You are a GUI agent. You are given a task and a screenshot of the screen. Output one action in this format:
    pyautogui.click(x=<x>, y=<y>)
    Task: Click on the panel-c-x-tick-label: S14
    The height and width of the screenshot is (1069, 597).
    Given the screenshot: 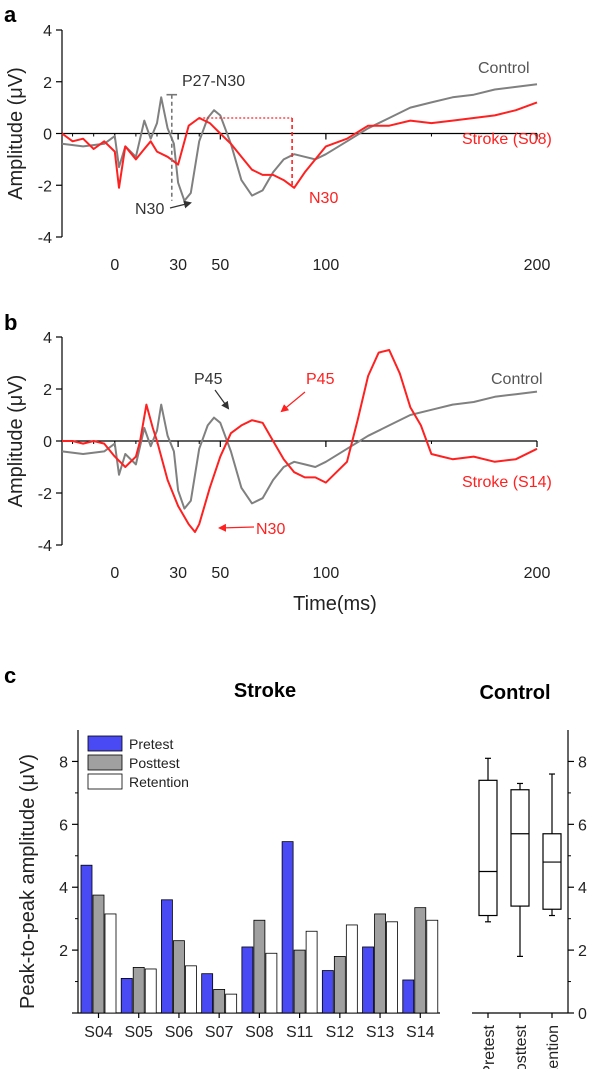 What is the action you would take?
    pyautogui.click(x=420, y=1032)
    